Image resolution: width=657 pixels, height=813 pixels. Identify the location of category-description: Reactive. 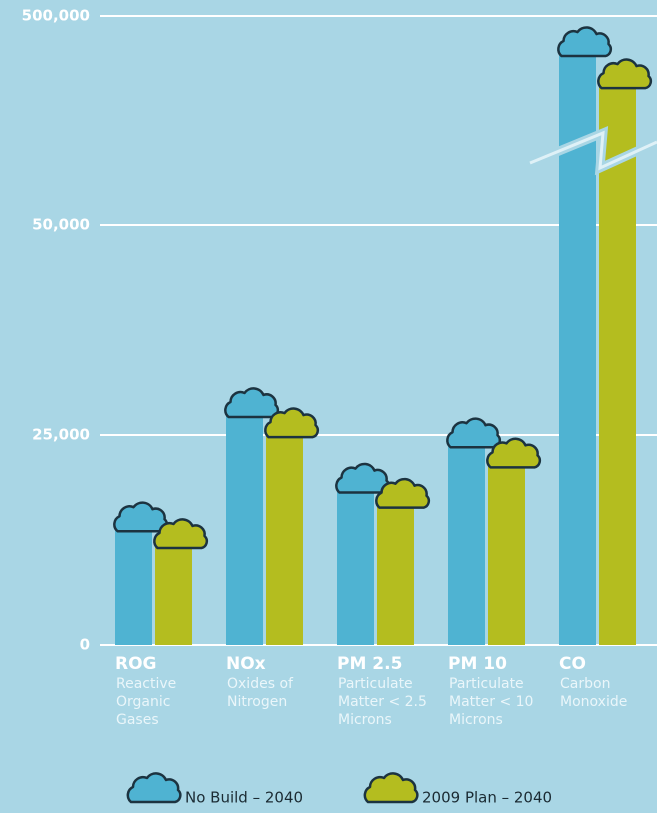
(146, 684).